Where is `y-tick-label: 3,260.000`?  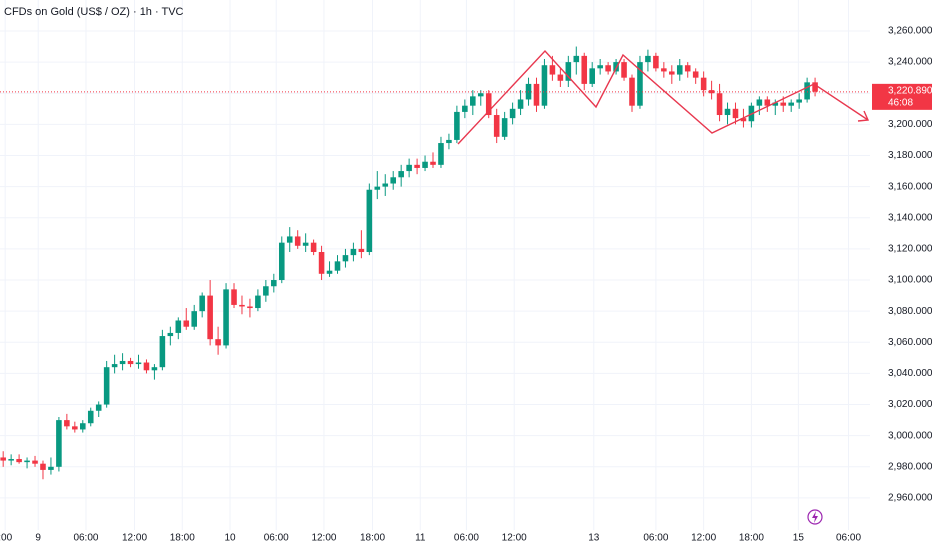 y-tick-label: 3,260.000 is located at coordinates (910, 31).